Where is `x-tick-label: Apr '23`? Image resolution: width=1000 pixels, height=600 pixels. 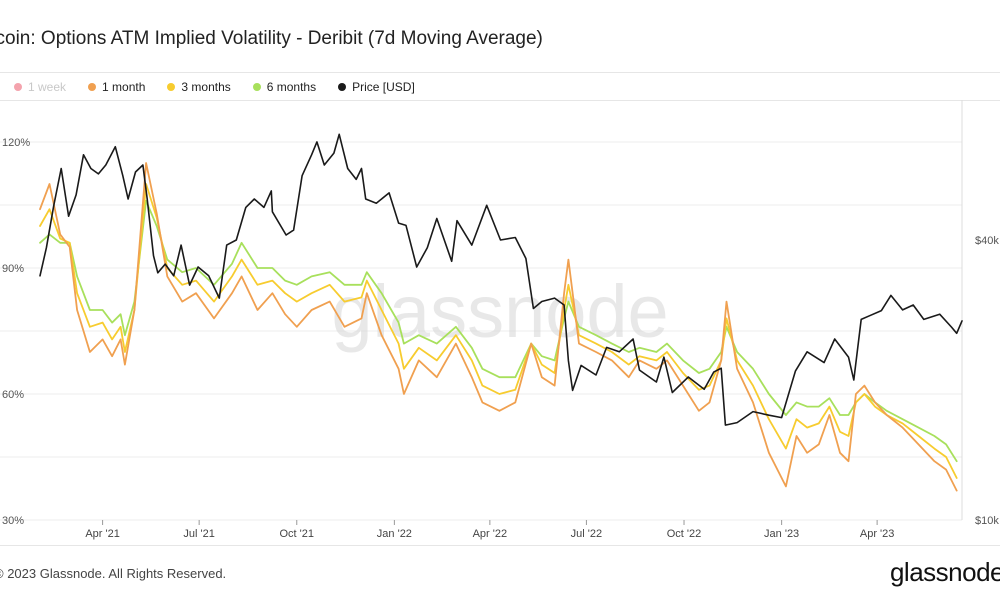 x-tick-label: Apr '23 is located at coordinates (877, 534).